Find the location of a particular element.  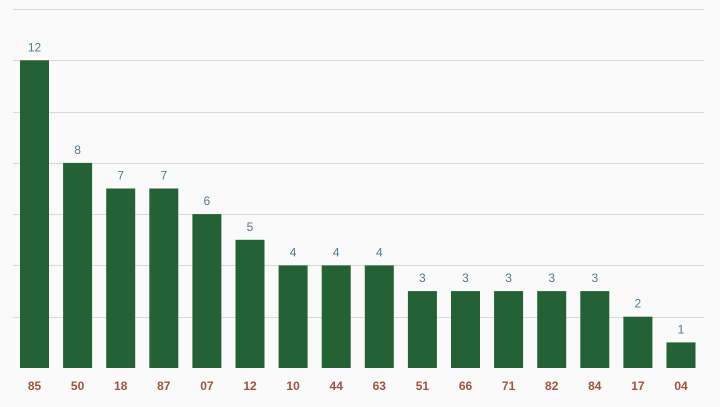

value-label: 12 is located at coordinates (35, 47).